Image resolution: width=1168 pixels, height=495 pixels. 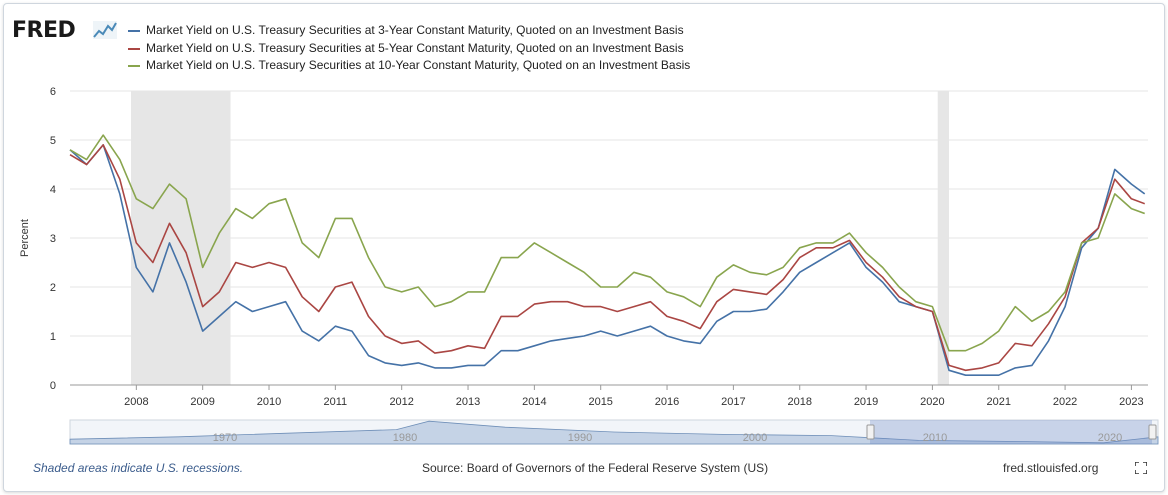 I want to click on x-tick-label: 2022, so click(x=1065, y=402).